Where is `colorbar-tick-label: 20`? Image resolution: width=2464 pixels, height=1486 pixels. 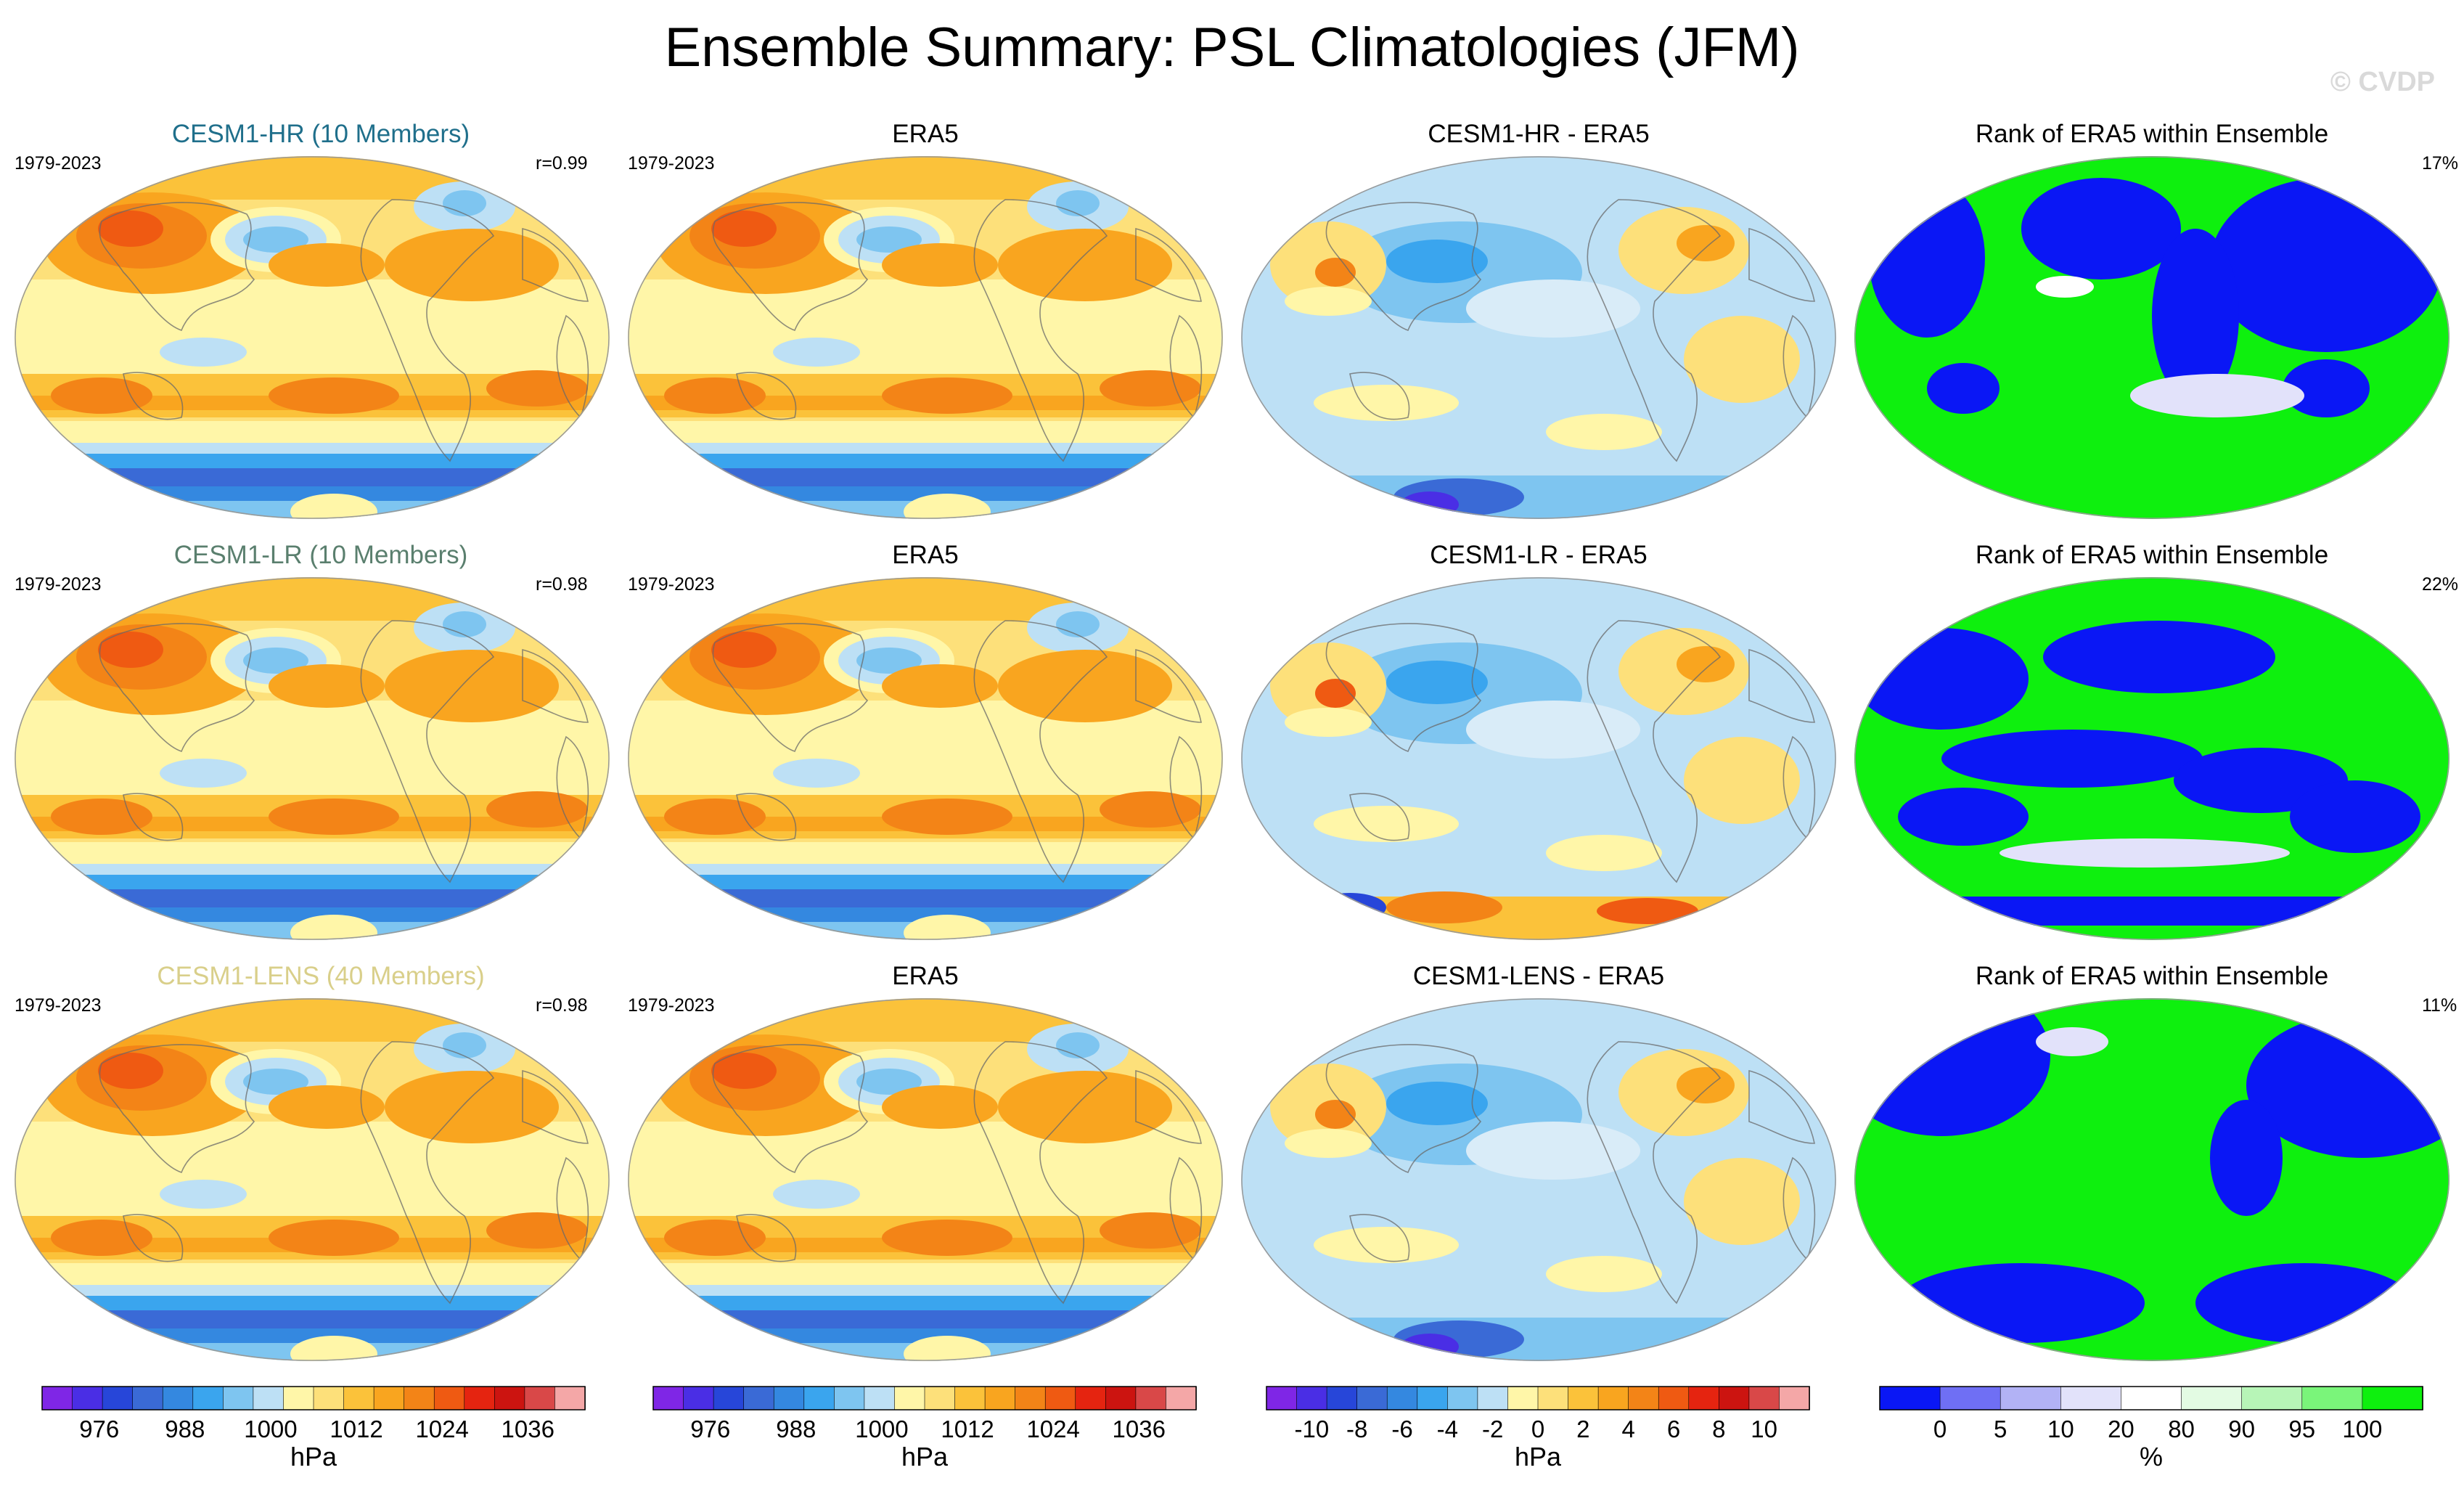
colorbar-tick-label: 20 is located at coordinates (2121, 1429).